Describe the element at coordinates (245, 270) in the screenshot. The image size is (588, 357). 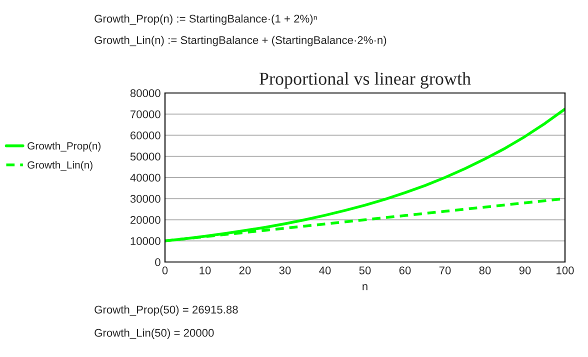
I see `x-tick-label: 20` at that location.